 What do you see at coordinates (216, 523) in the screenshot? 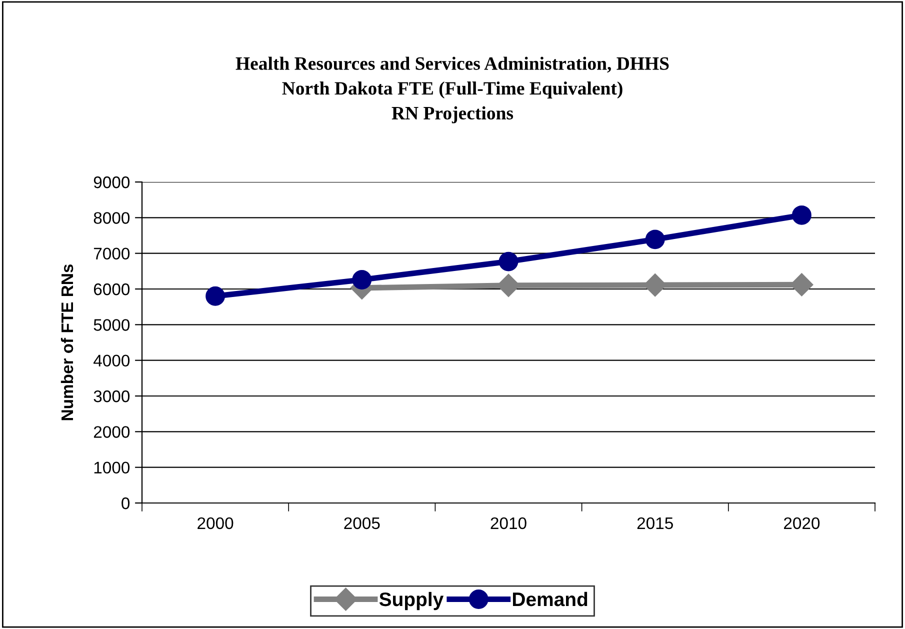
I see `x-tick-label: 2000` at bounding box center [216, 523].